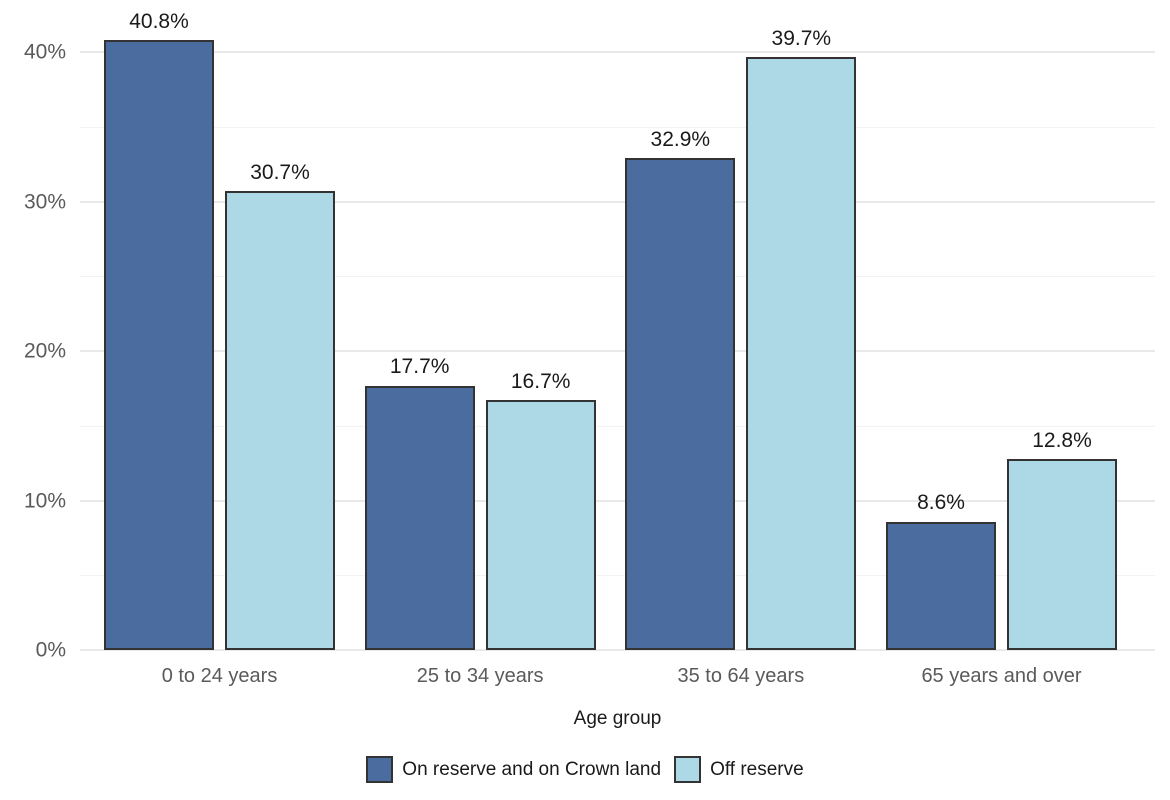 The image size is (1170, 800). I want to click on bar-slot: 8.6%, so click(941, 325).